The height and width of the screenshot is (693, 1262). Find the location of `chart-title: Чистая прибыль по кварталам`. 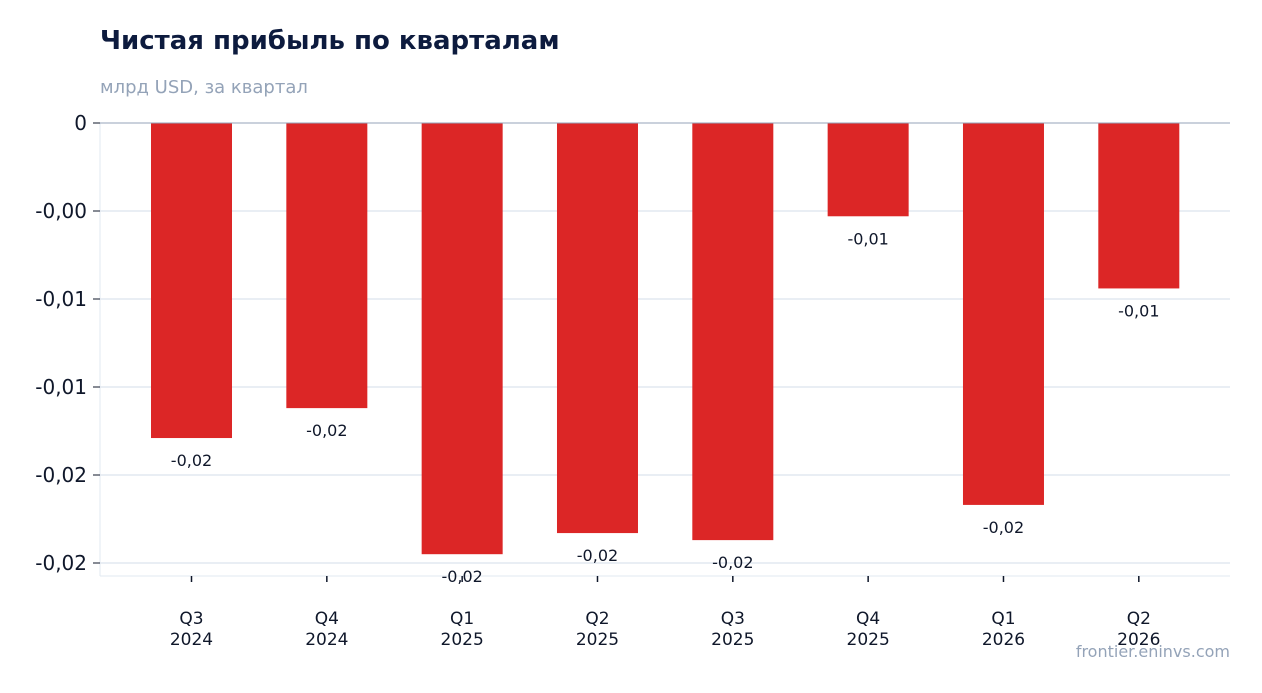

chart-title: Чистая прибыль по кварталам is located at coordinates (330, 41).